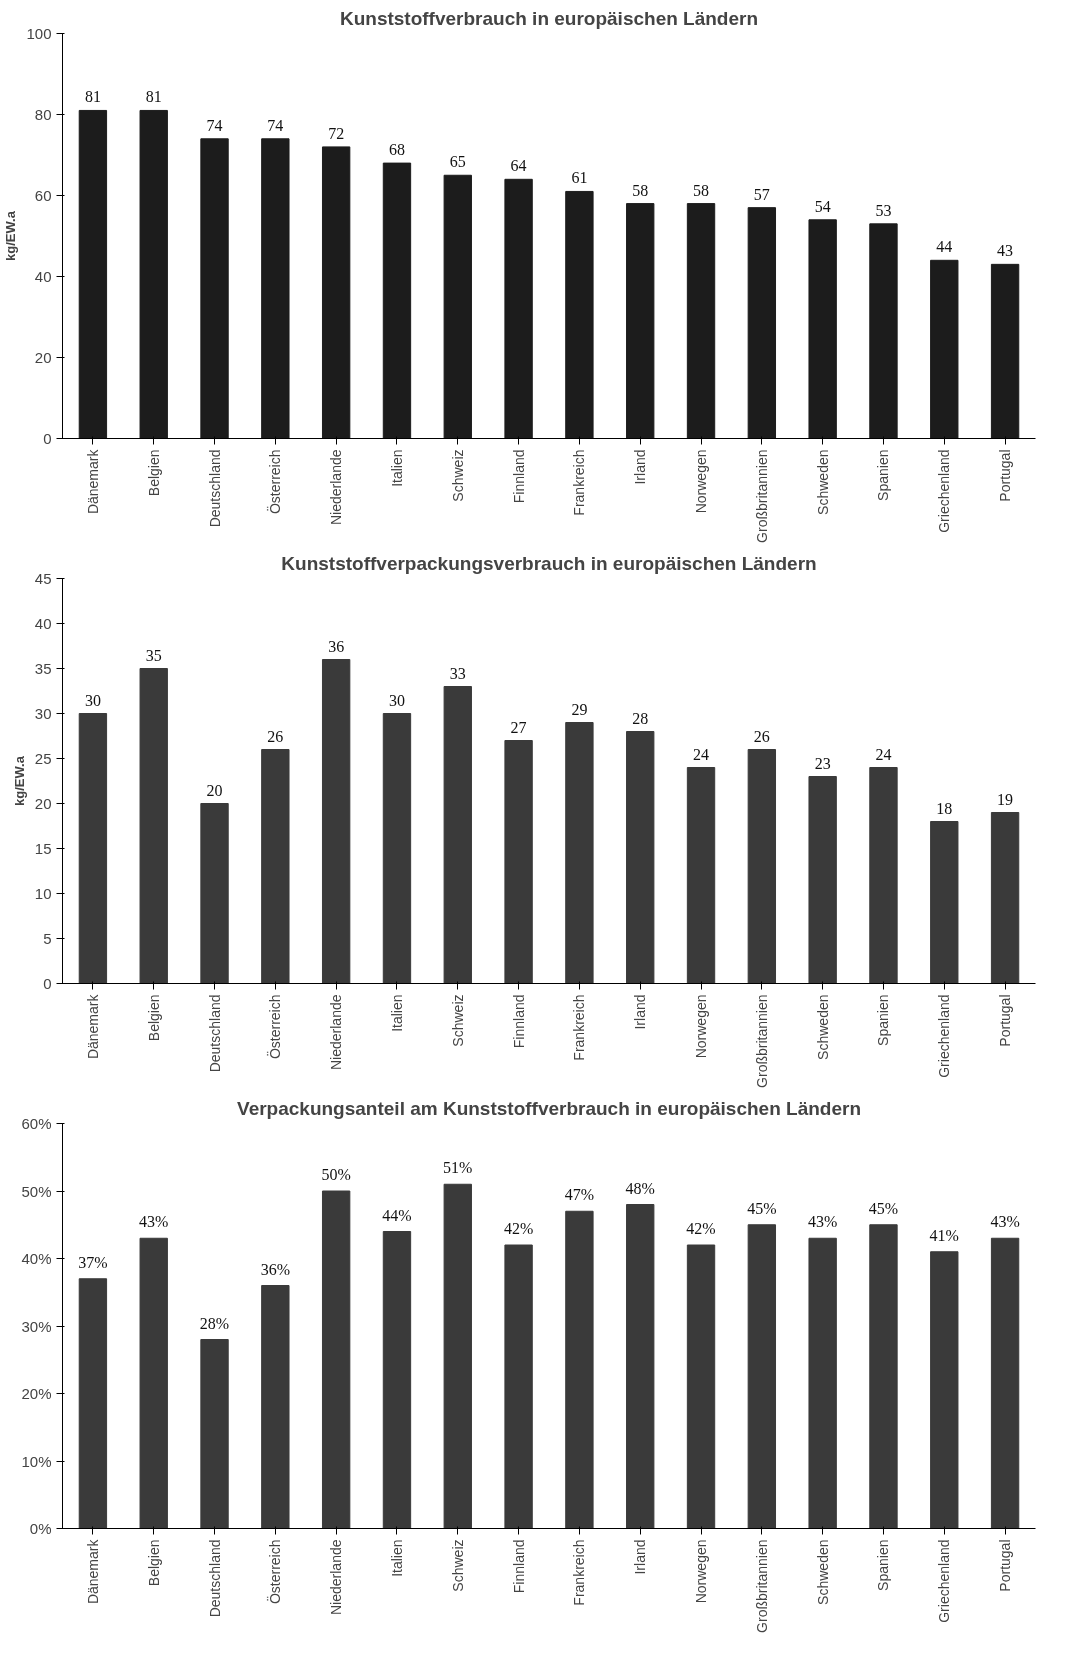 This screenshot has height=1663, width=1082. I want to click on y-tick-label: 60%, so click(36, 1123).